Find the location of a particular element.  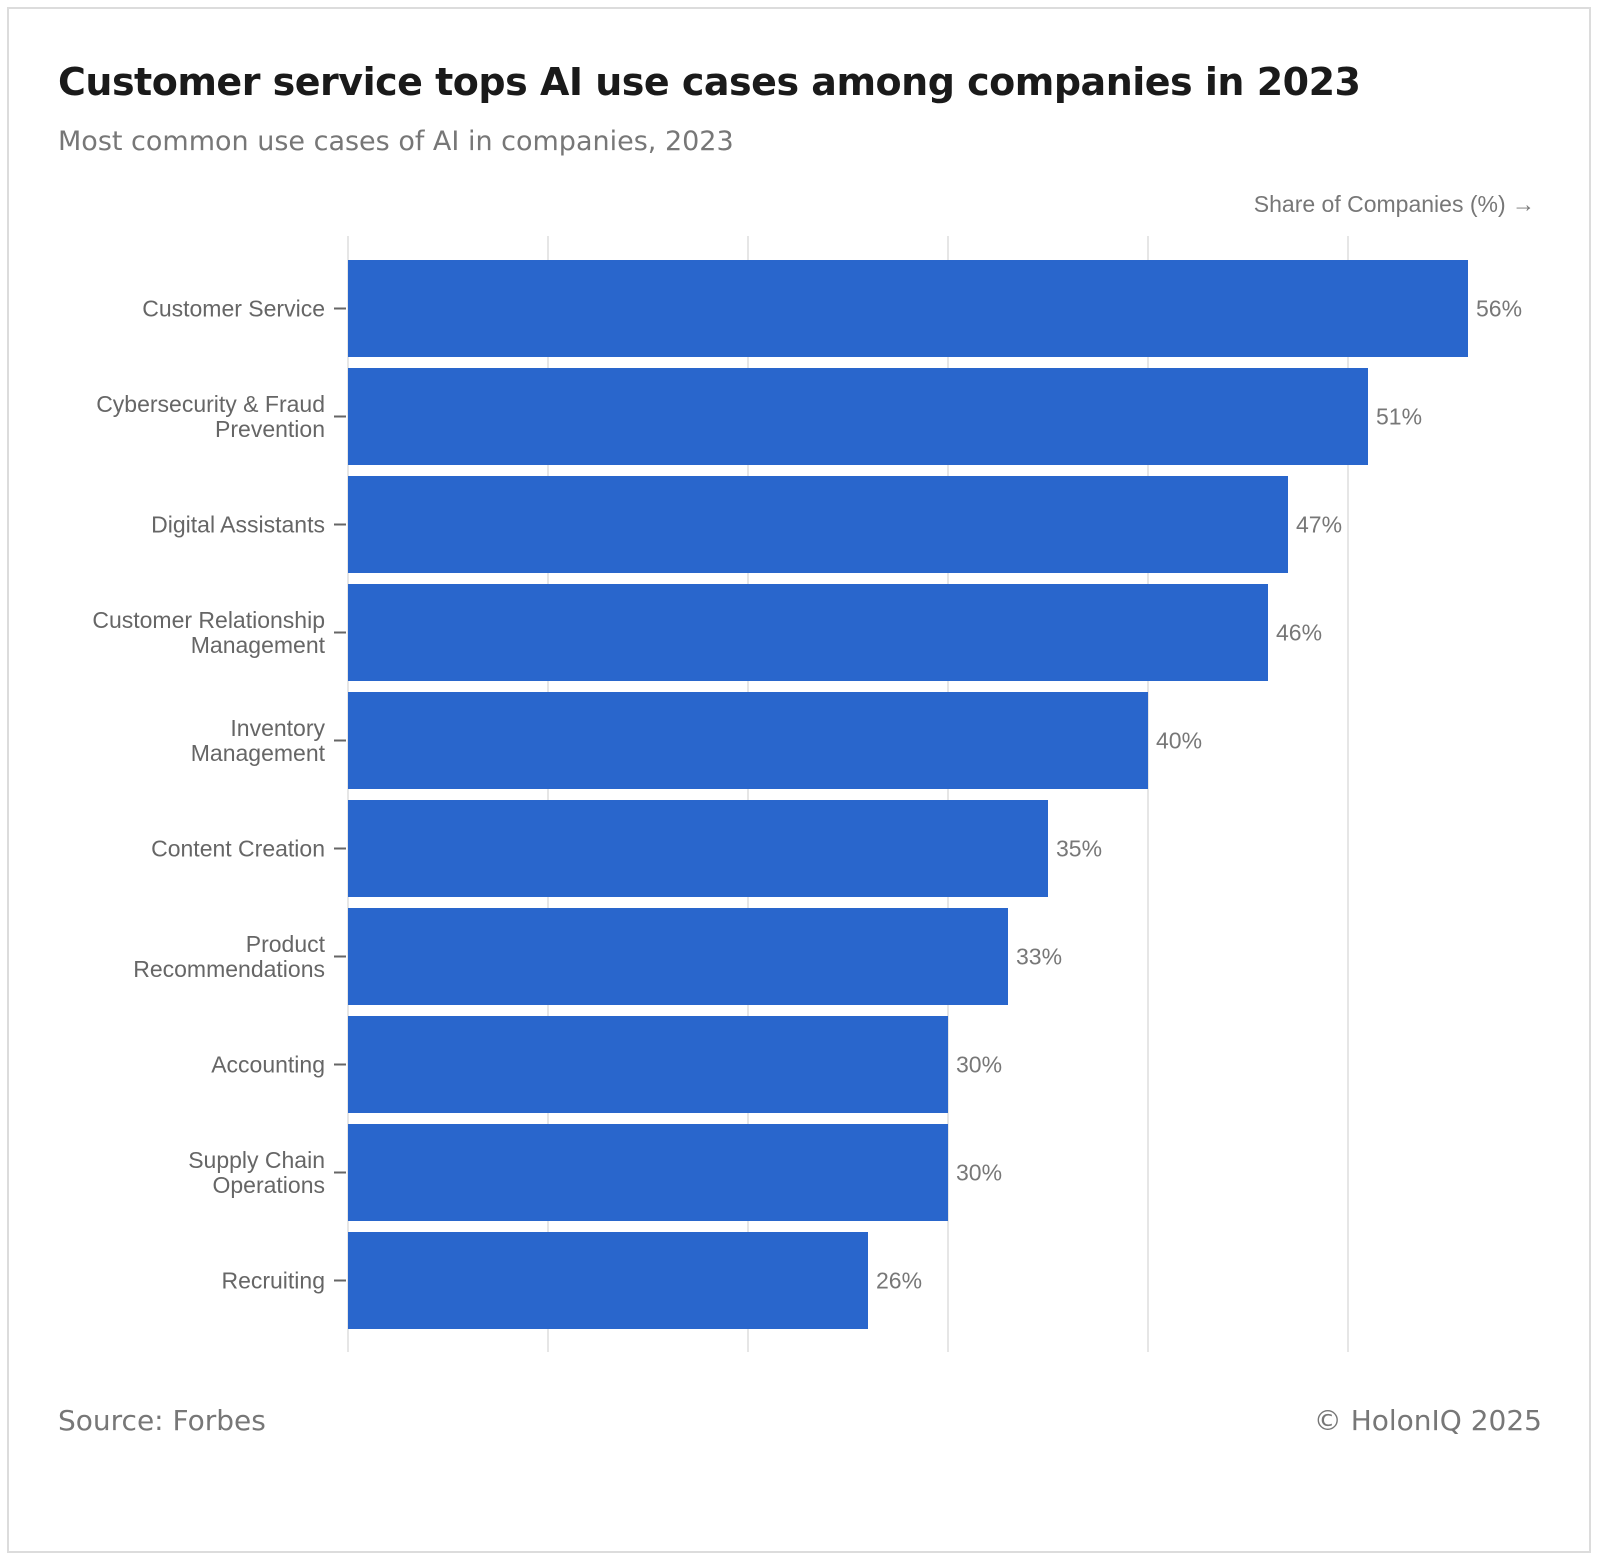

category-label-line: Operations is located at coordinates (268, 1185).